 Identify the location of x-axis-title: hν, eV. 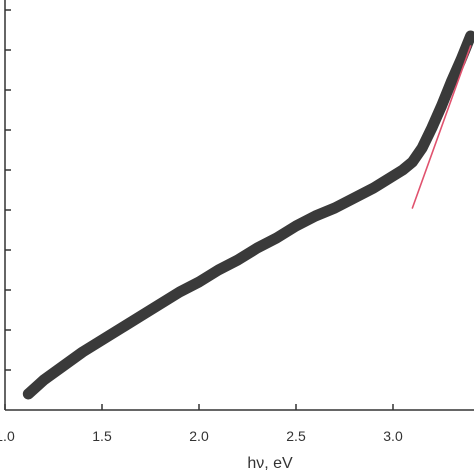
(270, 463).